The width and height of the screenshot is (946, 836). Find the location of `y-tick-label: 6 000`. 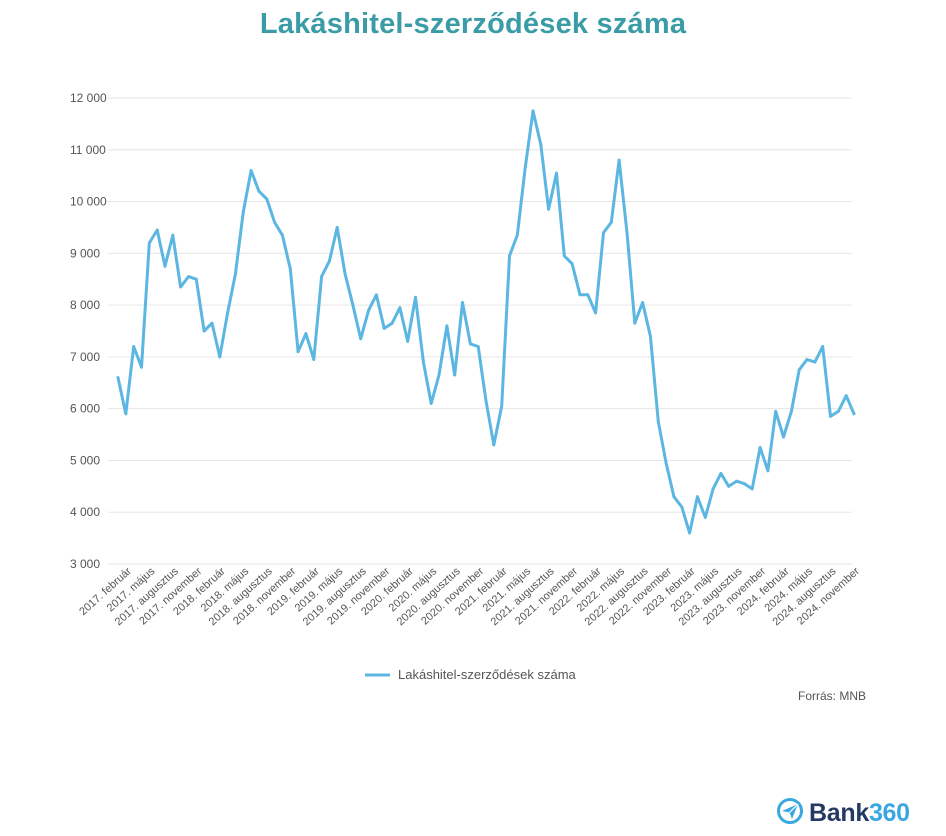

y-tick-label: 6 000 is located at coordinates (85, 409).